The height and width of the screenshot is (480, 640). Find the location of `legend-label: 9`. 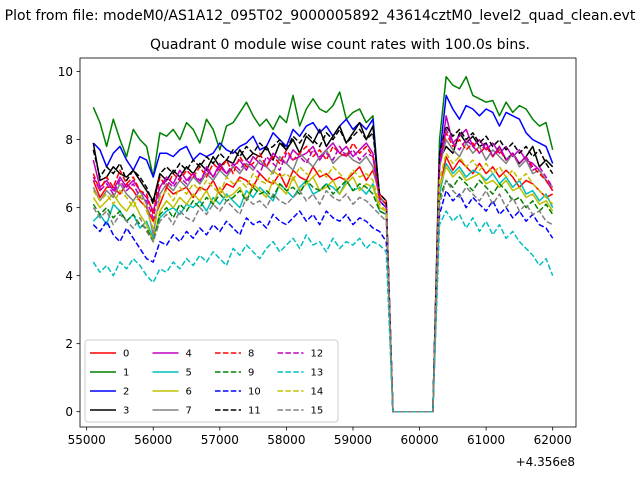

legend-label: 9 is located at coordinates (251, 373).